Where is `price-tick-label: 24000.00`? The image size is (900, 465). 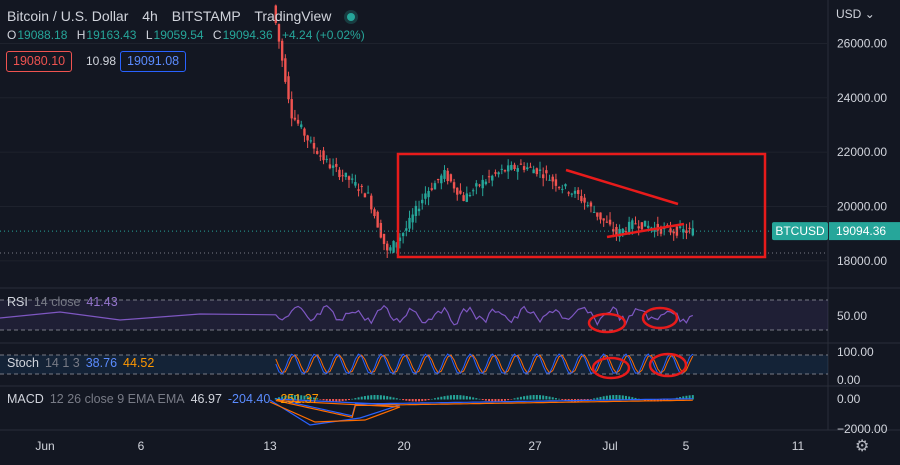 price-tick-label: 24000.00 is located at coordinates (862, 98).